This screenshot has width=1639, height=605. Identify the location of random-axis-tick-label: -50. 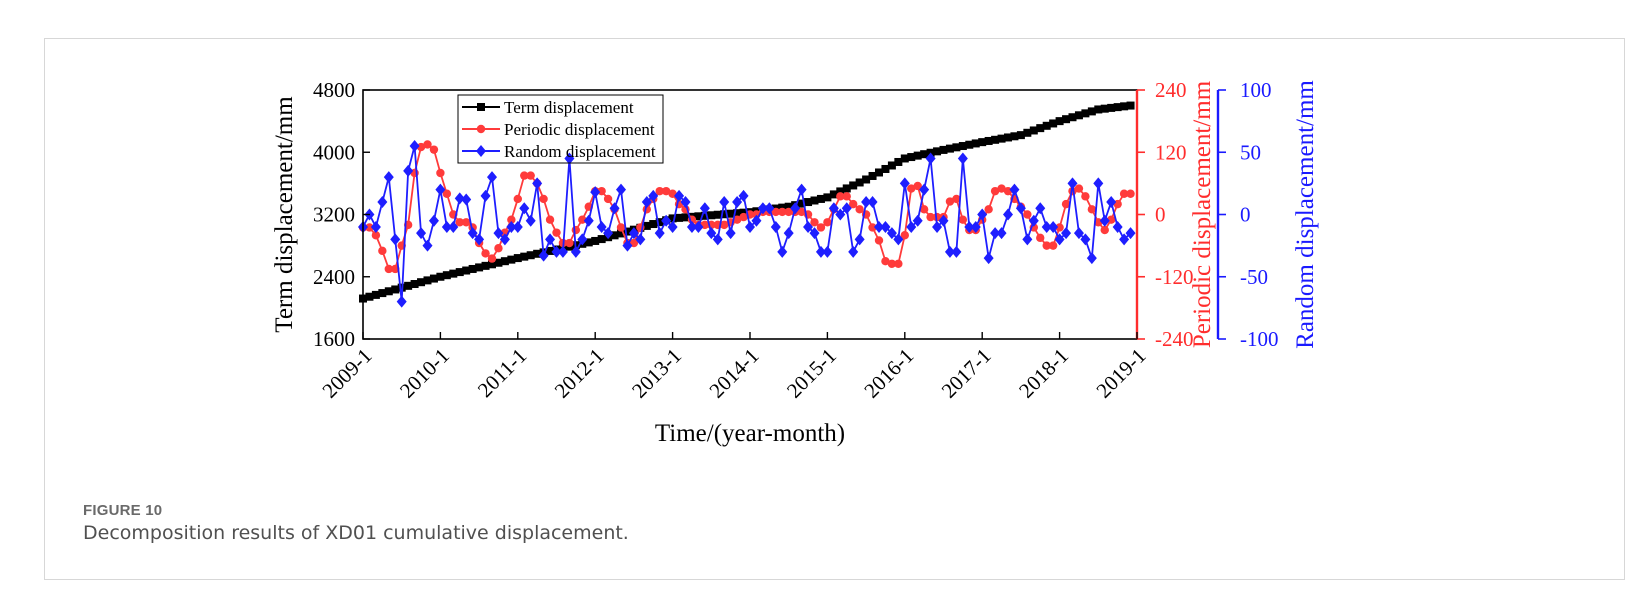
(1254, 277).